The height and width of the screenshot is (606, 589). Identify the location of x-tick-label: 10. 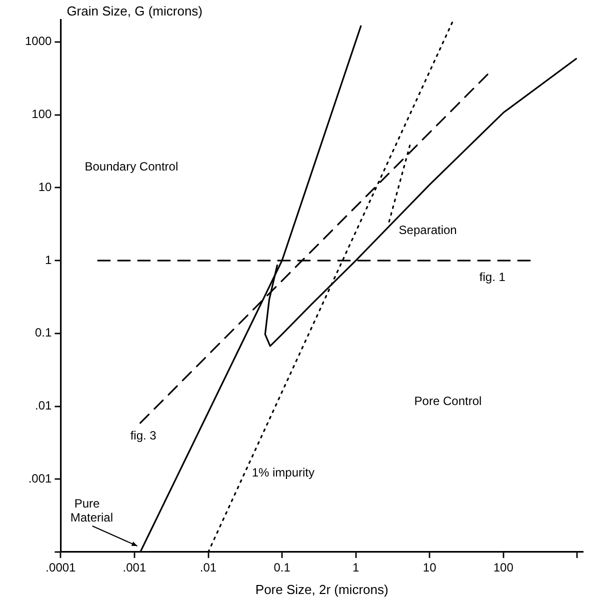
(429, 567).